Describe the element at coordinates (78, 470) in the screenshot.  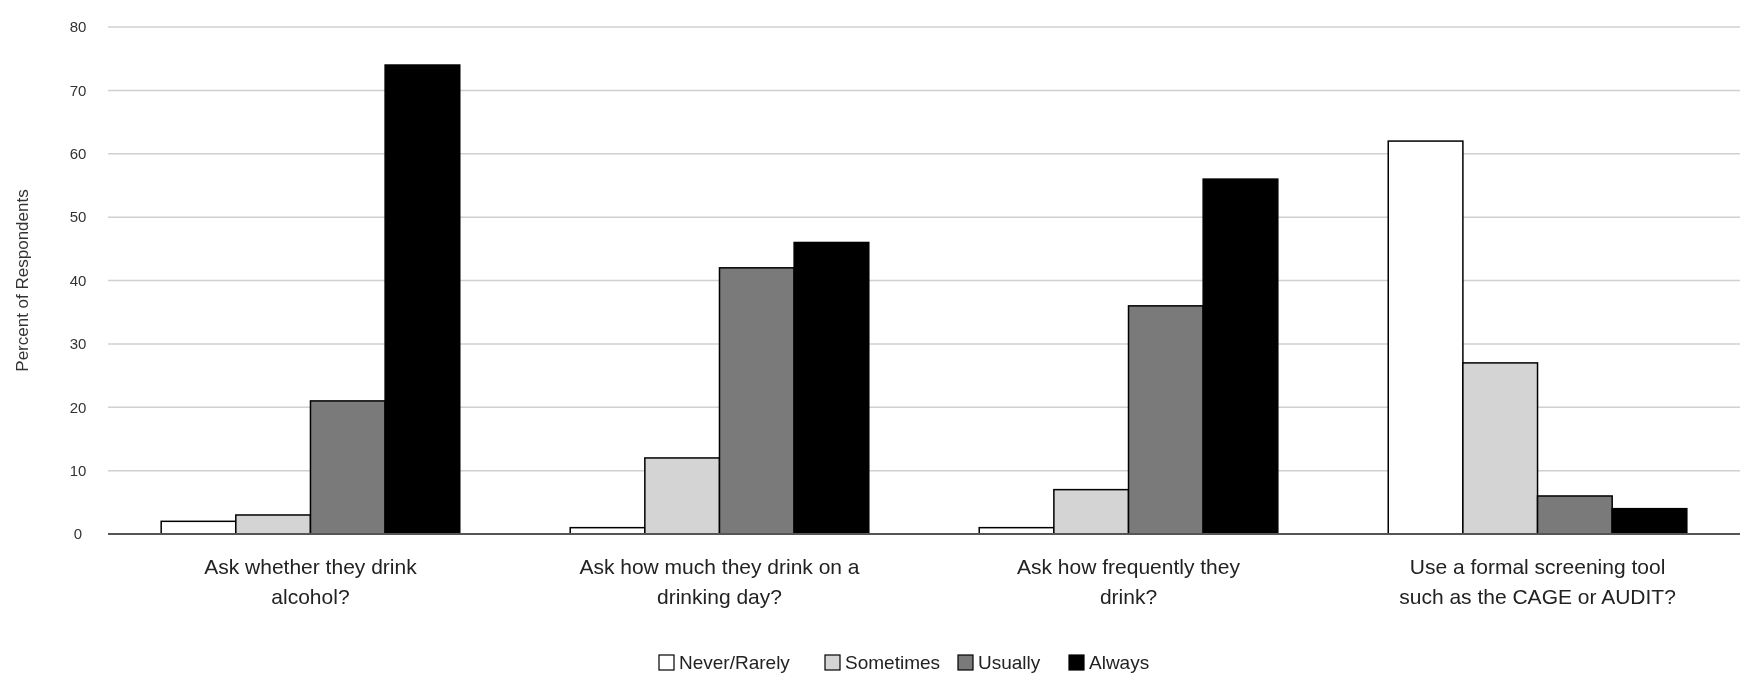
I see `y-tick-label: 10` at that location.